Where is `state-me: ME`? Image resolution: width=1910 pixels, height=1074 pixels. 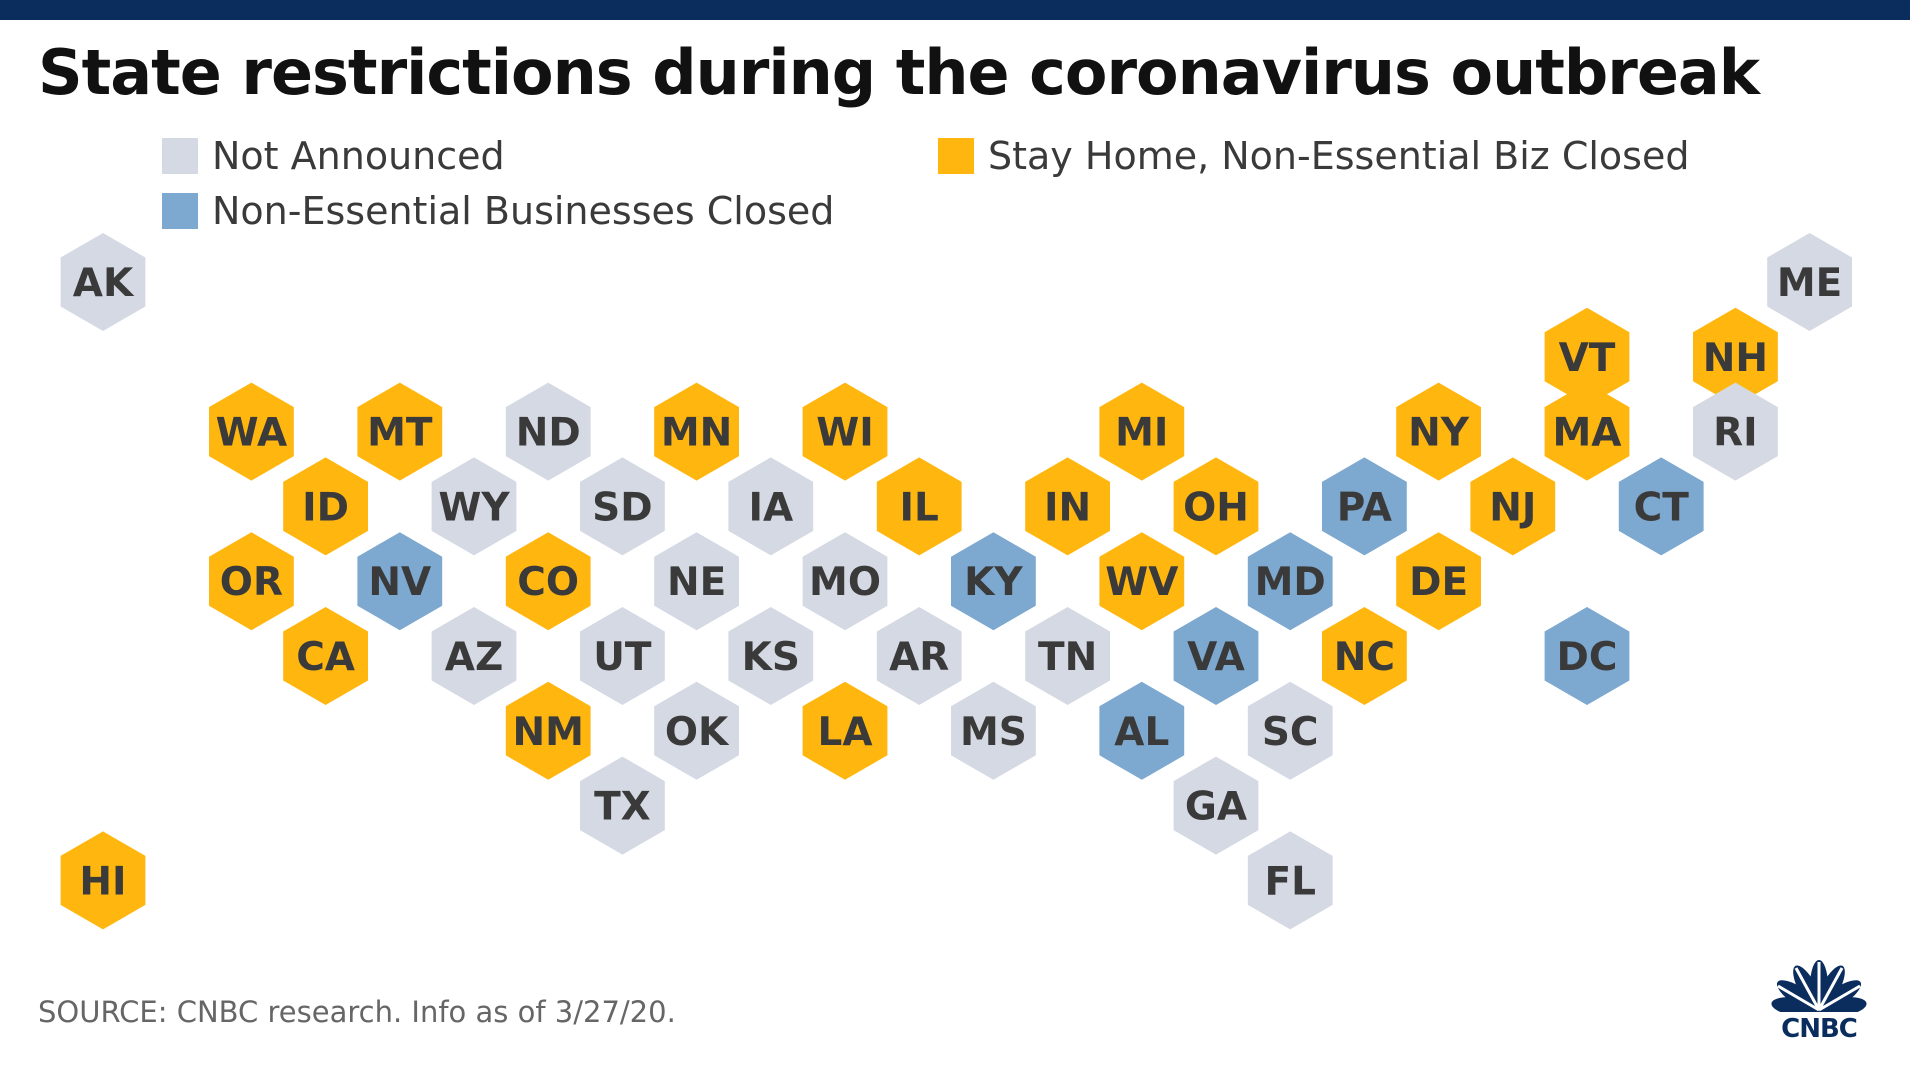 state-me: ME is located at coordinates (1809, 282).